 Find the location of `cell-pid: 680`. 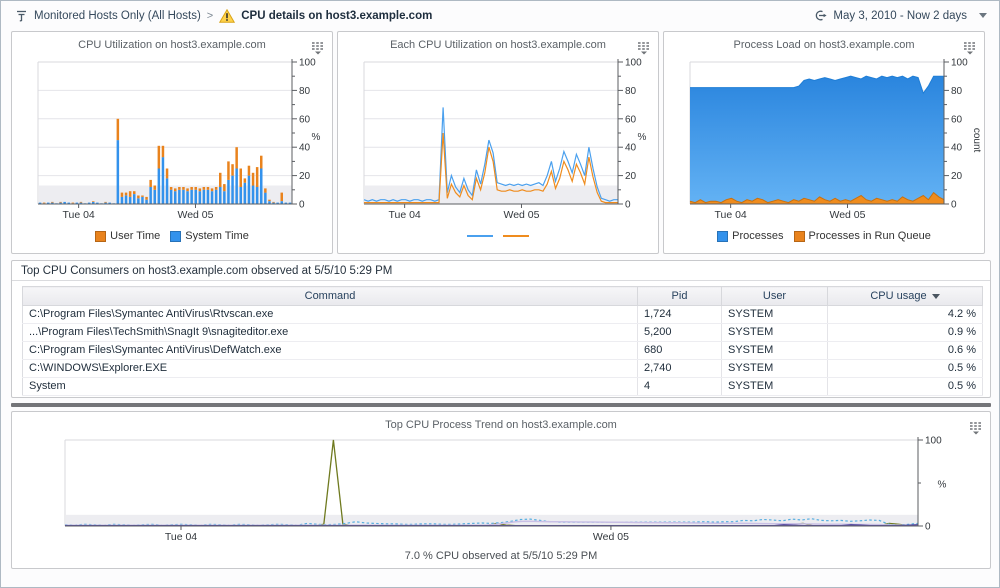

cell-pid: 680 is located at coordinates (679, 350).